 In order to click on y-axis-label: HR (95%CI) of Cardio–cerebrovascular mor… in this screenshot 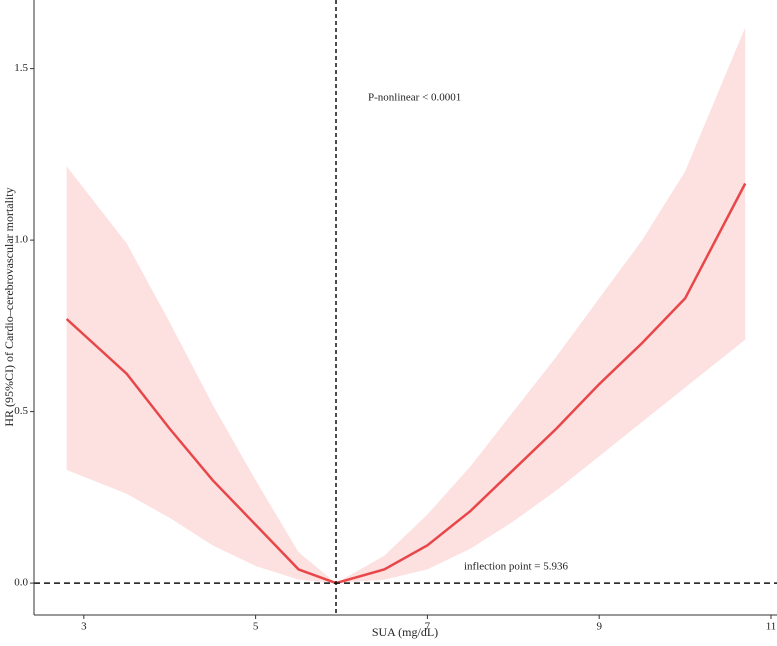, I will do `click(9, 306)`.